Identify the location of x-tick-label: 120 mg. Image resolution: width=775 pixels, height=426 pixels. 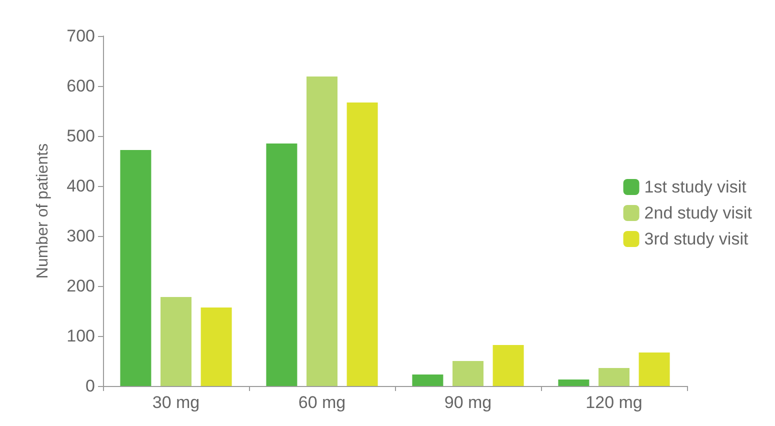
(614, 402).